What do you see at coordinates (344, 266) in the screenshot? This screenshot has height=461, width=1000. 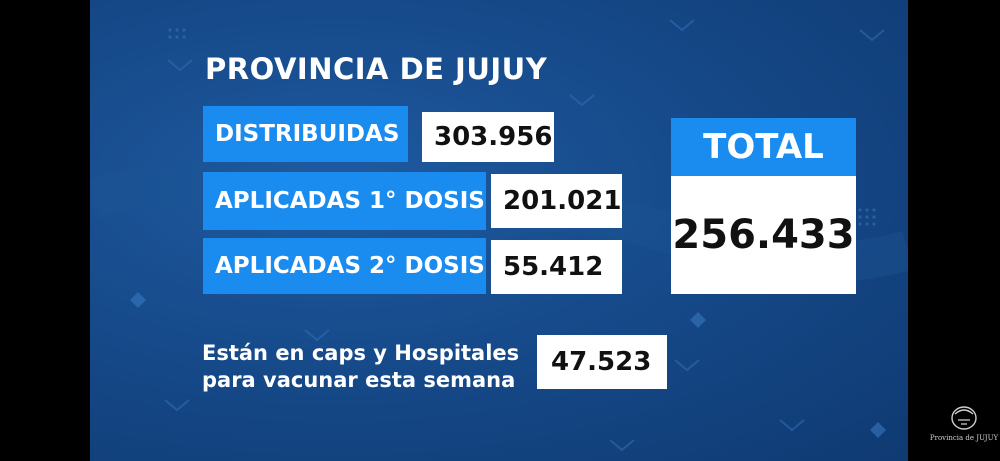 I see `label-aplicadas-2-dosis: APLICADAS 2° DOSIS` at bounding box center [344, 266].